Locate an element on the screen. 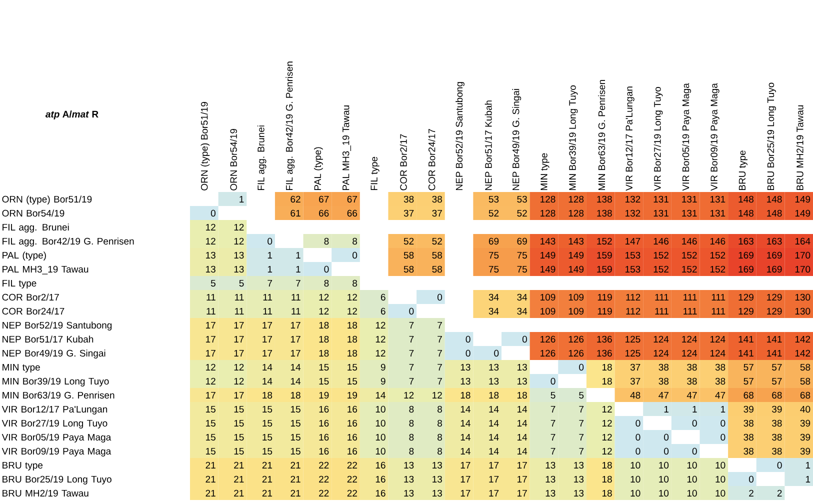 This screenshot has height=502, width=813. x-tick-label: VIR Bor09/19 Paya Maga is located at coordinates (715, 137).